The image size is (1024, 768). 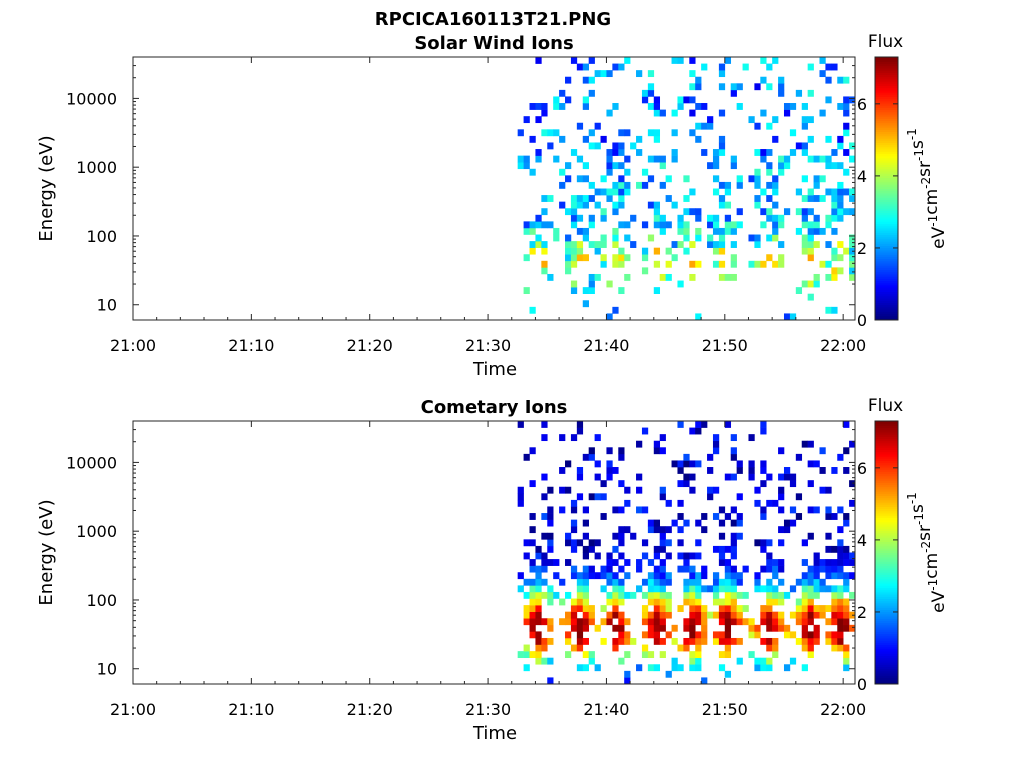 I want to click on x-tick-label: 22:00, so click(x=843, y=345).